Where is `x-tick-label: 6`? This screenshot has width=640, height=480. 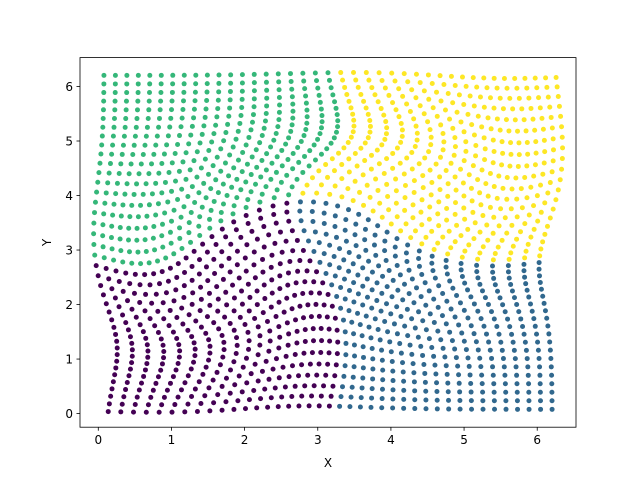 x-tick-label: 6 is located at coordinates (537, 440).